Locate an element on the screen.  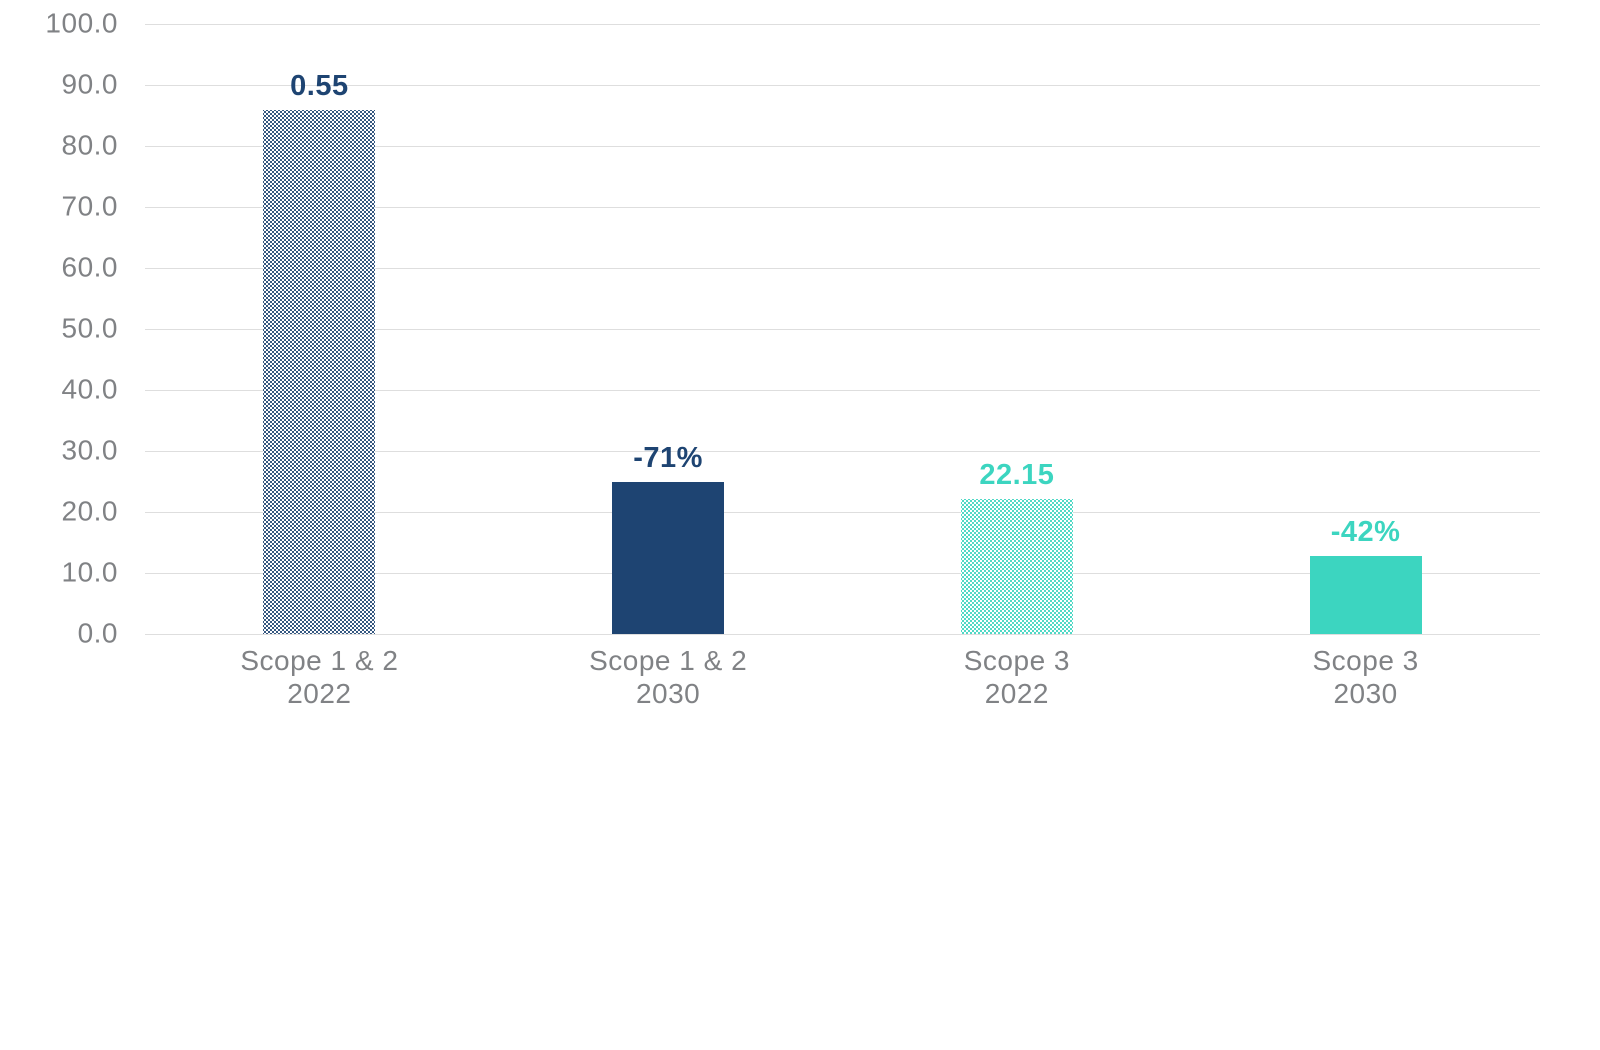
category-label-scope-1-2-2030: Scope 1 & 2 2030 is located at coordinates (668, 677).